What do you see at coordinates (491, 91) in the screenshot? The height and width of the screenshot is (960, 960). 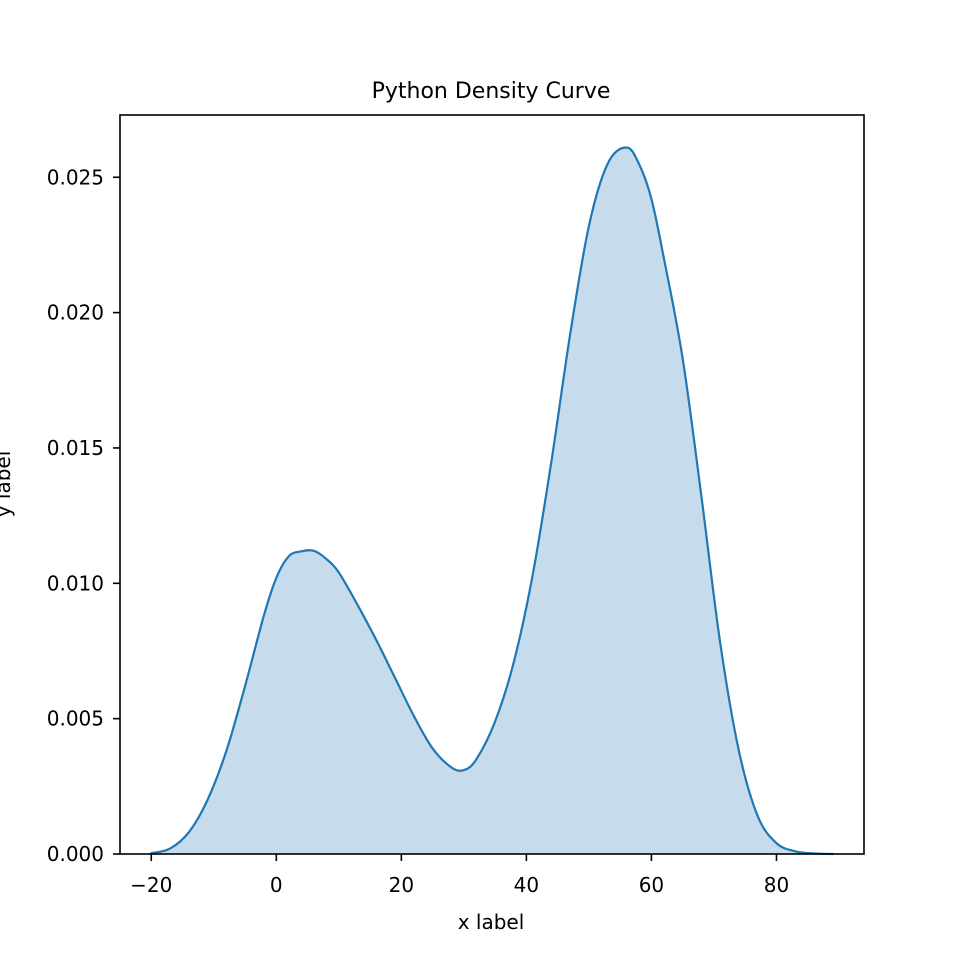 I see `chart-title: Python Density Curve` at bounding box center [491, 91].